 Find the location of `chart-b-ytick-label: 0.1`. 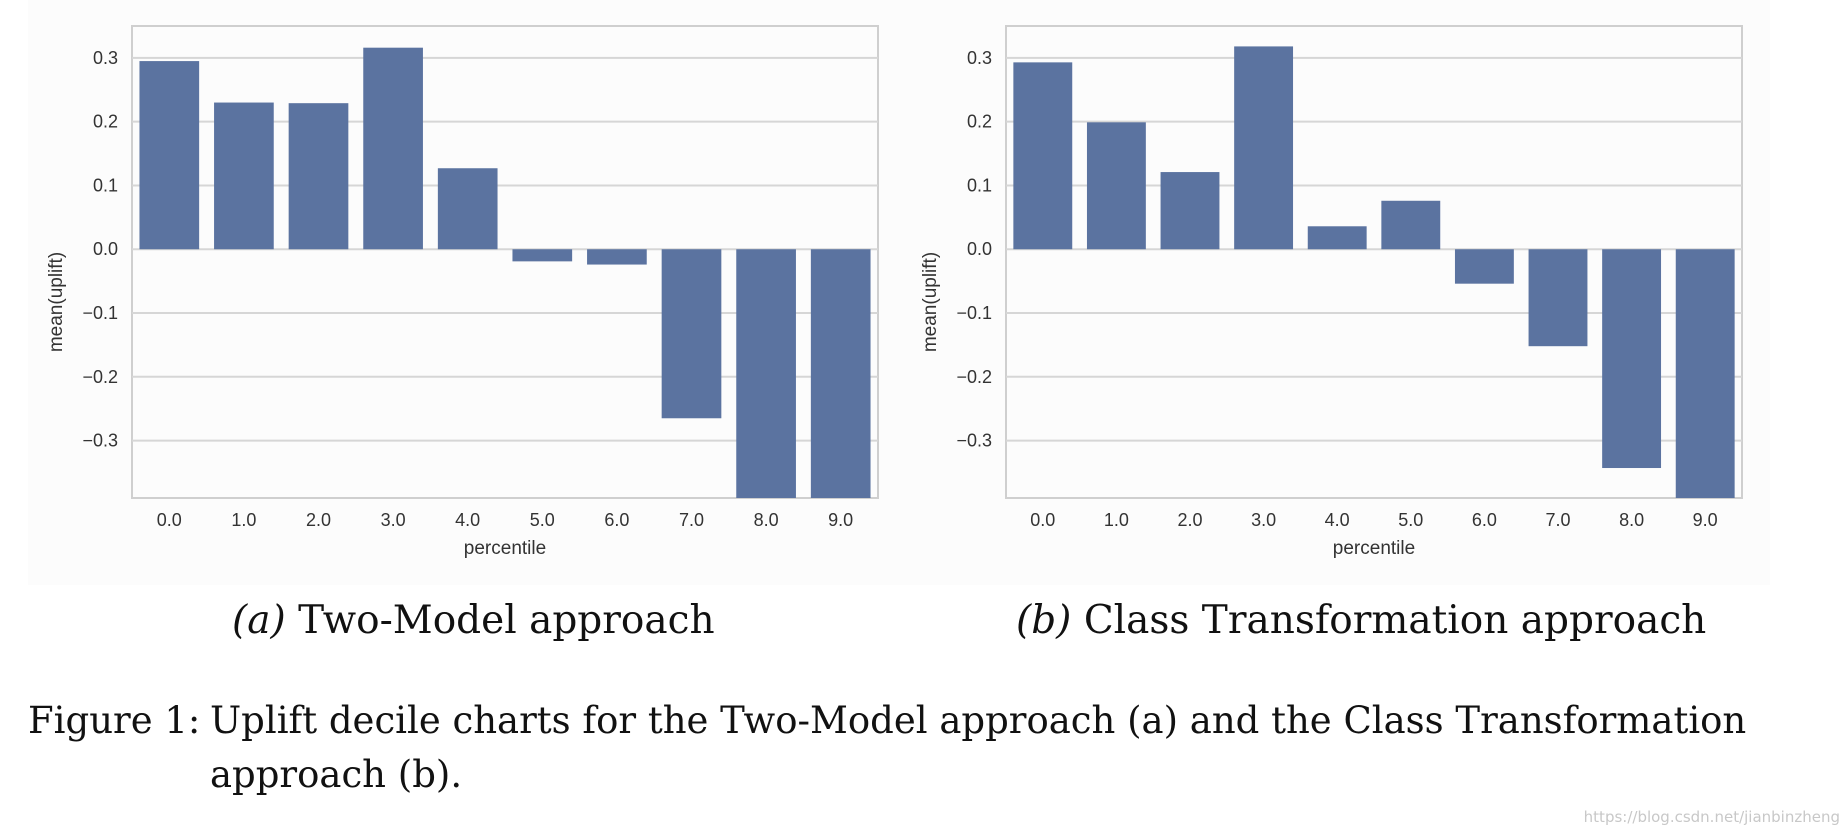

chart-b-ytick-label: 0.1 is located at coordinates (979, 185).